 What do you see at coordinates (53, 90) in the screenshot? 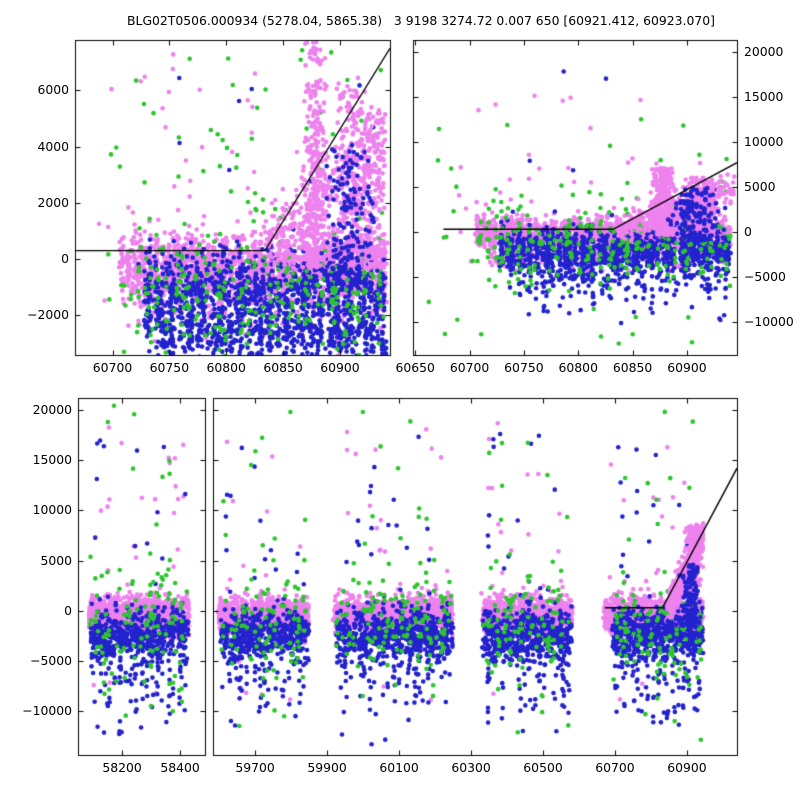
I see `y-tick-label: 6000` at bounding box center [53, 90].